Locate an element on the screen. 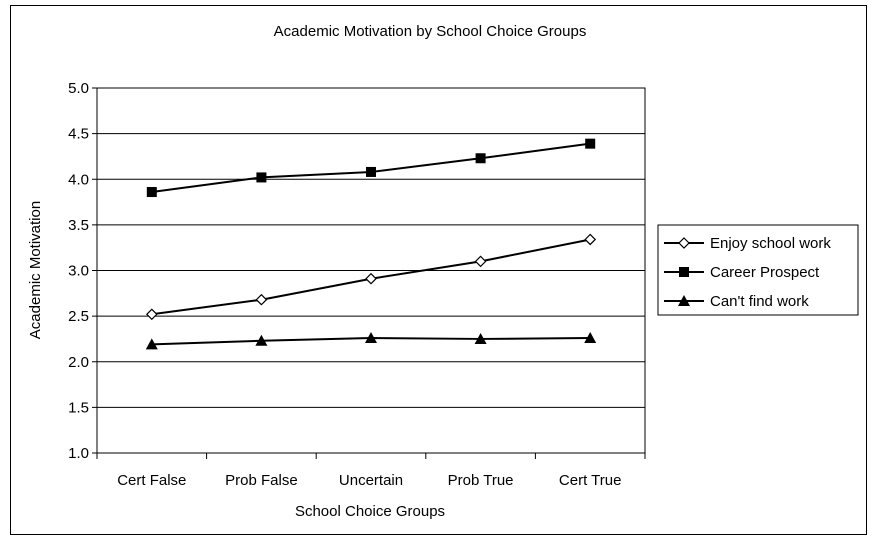 This screenshot has width=872, height=541. y-tick-label: 1.0 is located at coordinates (78, 453).